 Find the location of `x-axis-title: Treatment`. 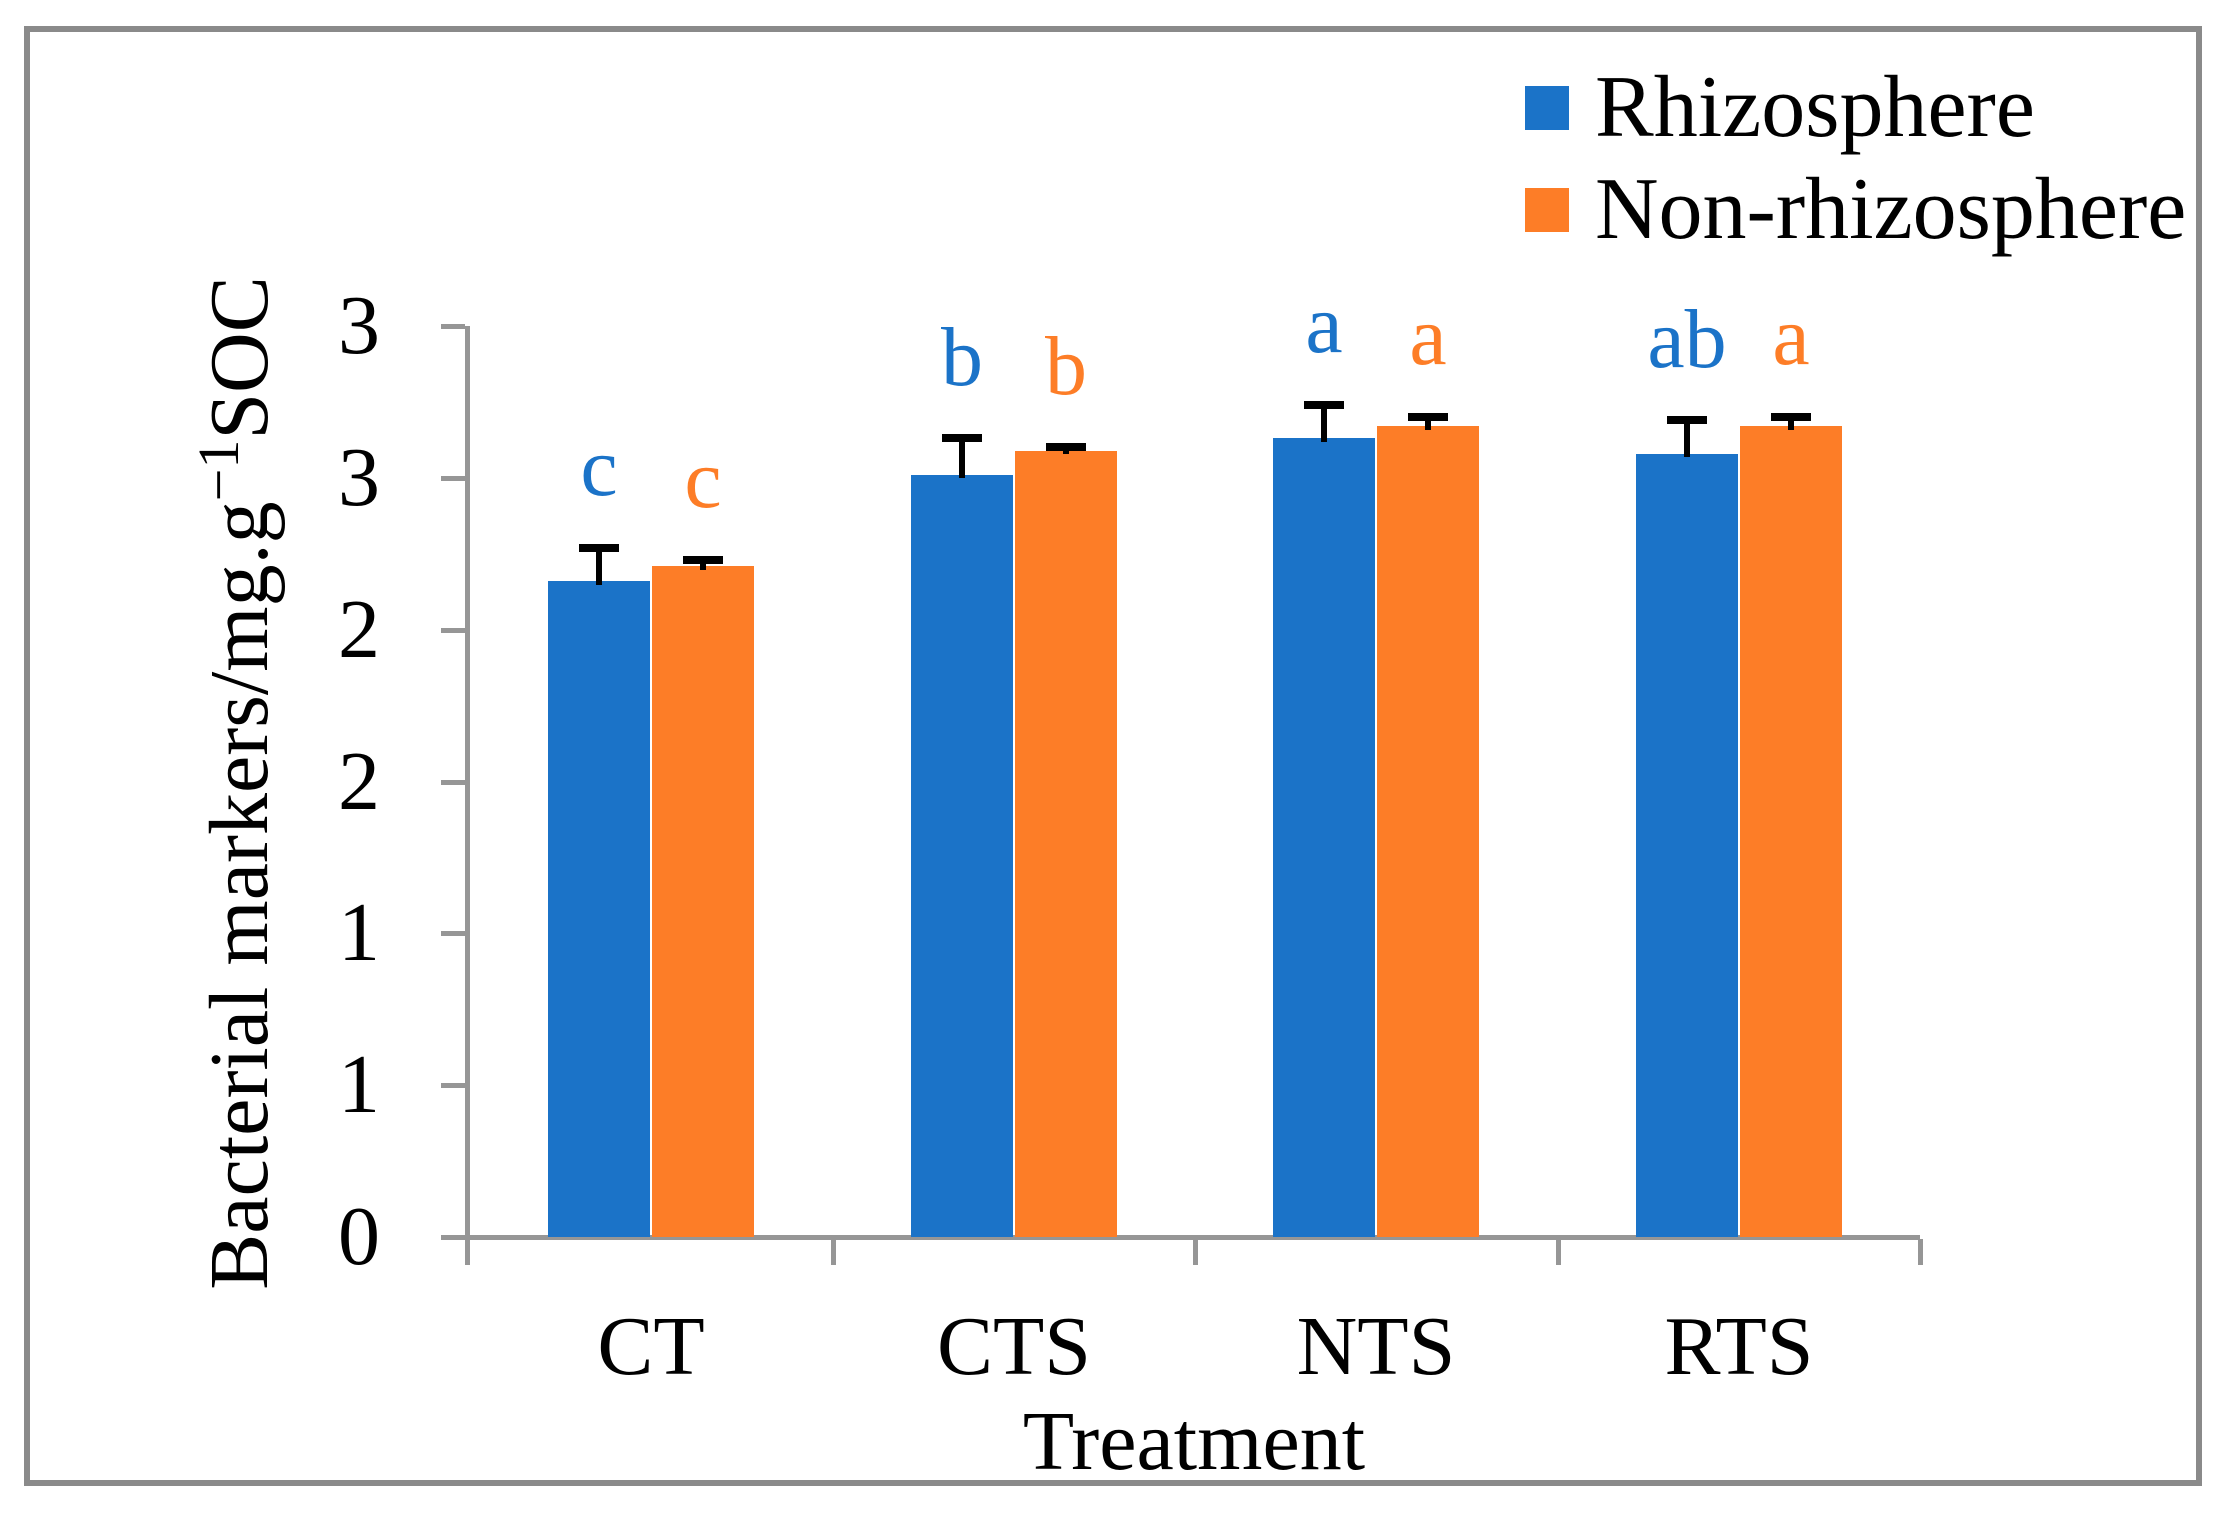

x-axis-title: Treatment is located at coordinates (1194, 1441).